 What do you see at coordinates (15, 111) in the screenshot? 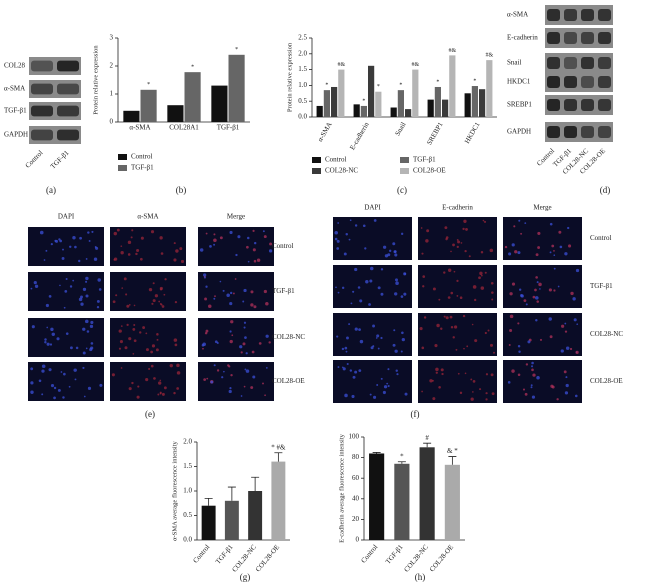
I see `blot-row-label: TGF-β1` at bounding box center [15, 111].